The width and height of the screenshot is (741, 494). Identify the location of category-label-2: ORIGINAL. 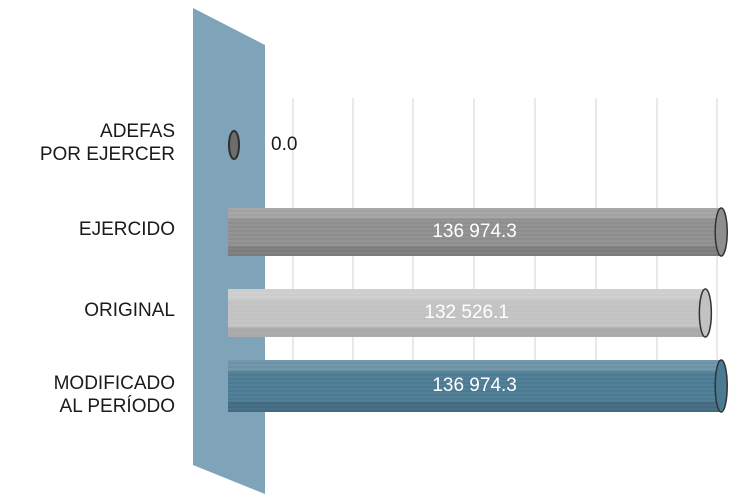
(129, 310).